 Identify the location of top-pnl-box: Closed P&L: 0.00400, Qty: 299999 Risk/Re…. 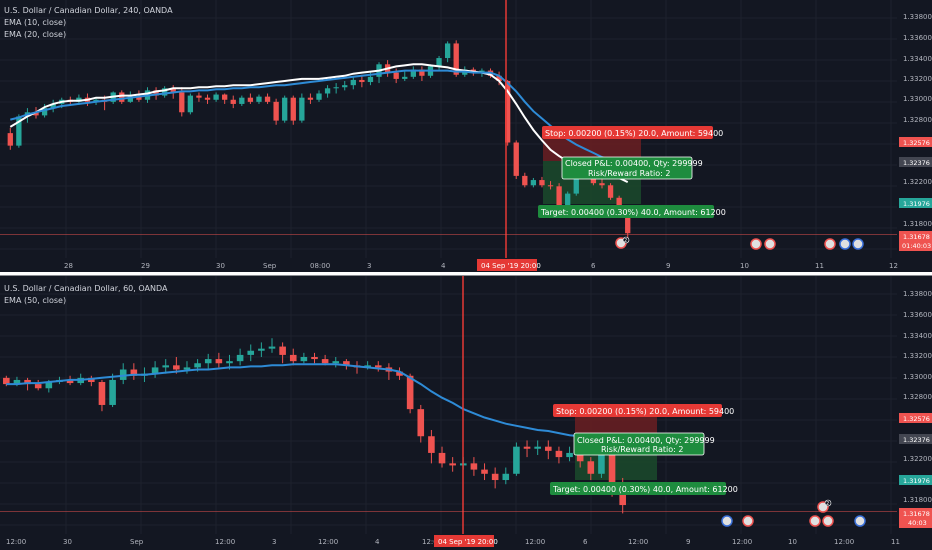
(632, 168).